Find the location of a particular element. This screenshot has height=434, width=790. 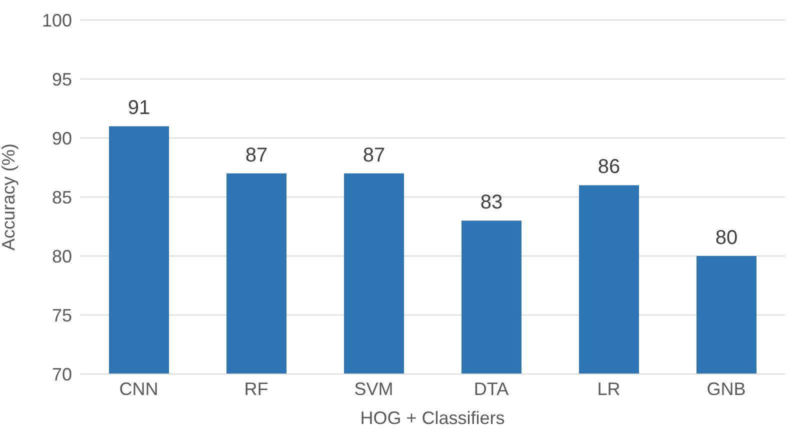

x-axis-title: HOG + Classifiers is located at coordinates (432, 418).